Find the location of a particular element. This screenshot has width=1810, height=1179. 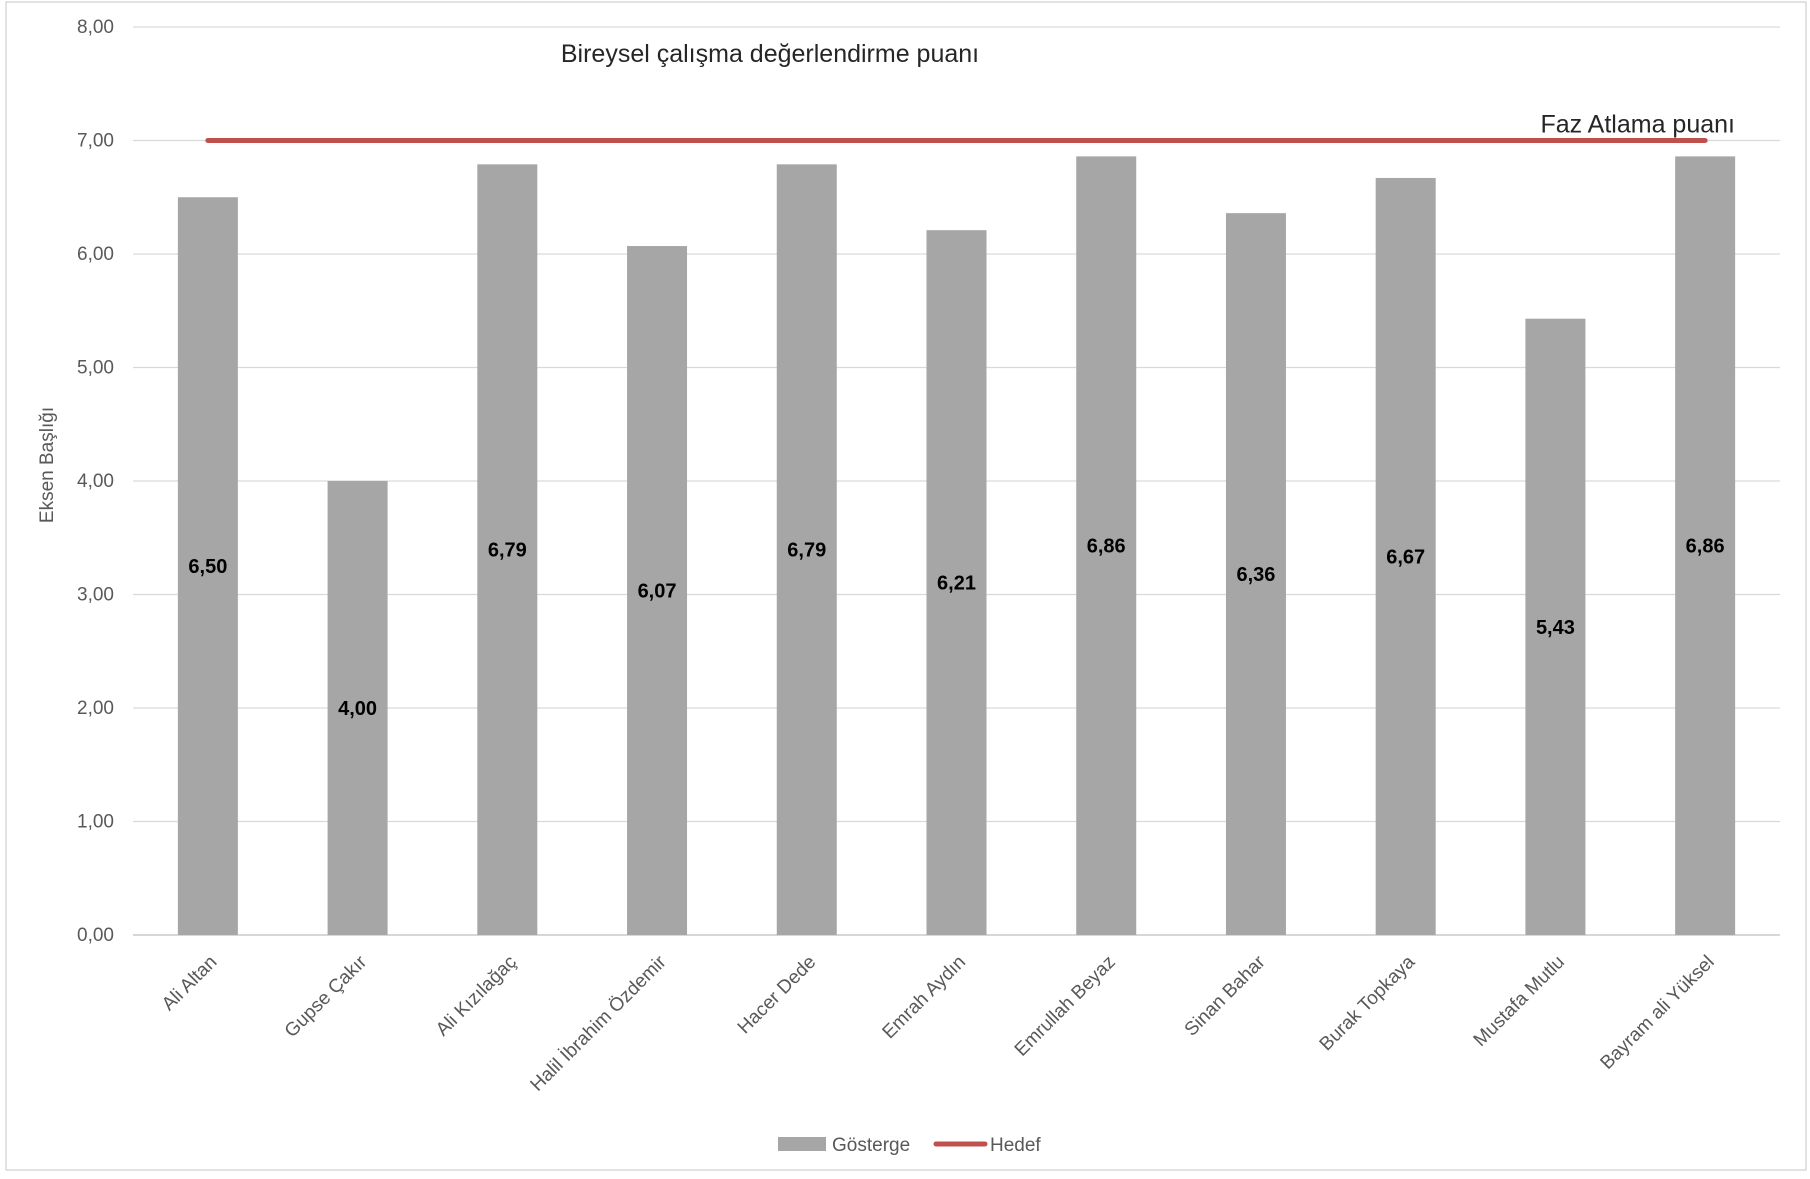

data-label: 5,43 is located at coordinates (1555, 628).